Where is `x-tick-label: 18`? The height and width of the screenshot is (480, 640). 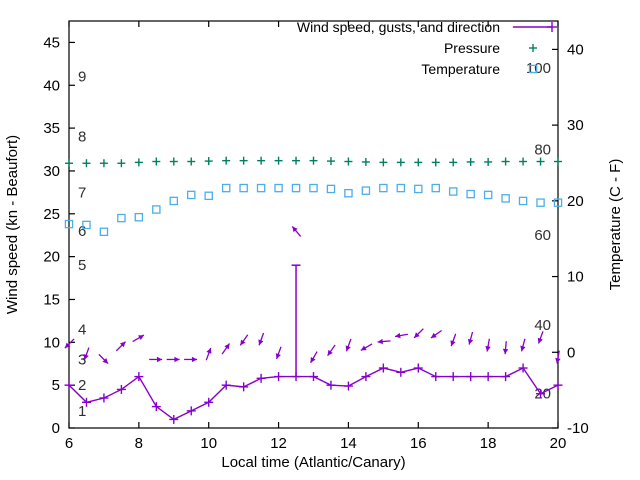
x-tick-label: 18 is located at coordinates (488, 443).